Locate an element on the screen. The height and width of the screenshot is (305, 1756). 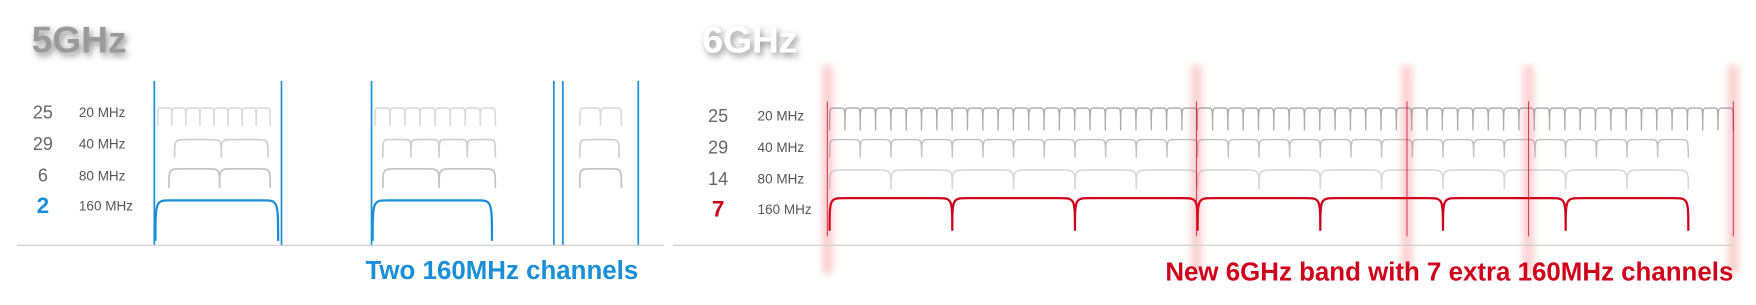
caption: Two 160MHz channels is located at coordinates (502, 271).